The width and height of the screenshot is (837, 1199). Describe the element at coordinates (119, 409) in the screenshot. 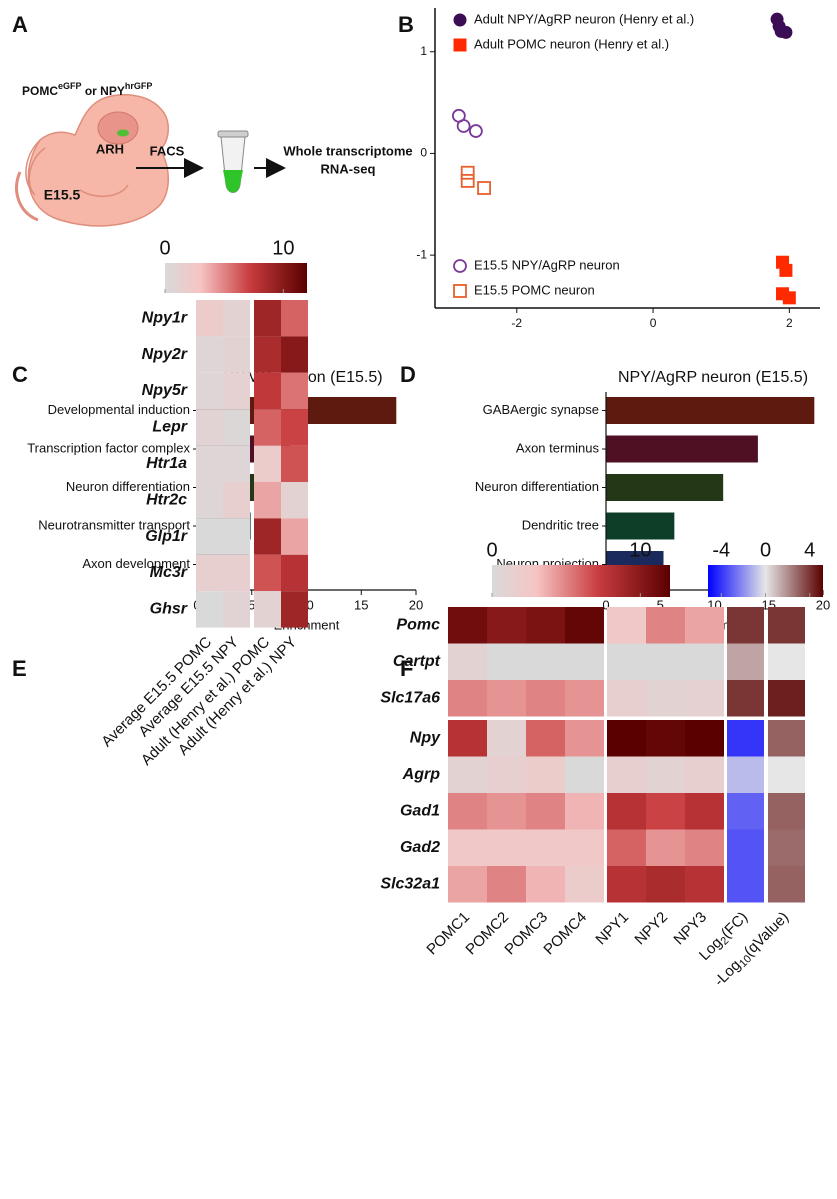

I see `category-label: Developmental induction` at that location.